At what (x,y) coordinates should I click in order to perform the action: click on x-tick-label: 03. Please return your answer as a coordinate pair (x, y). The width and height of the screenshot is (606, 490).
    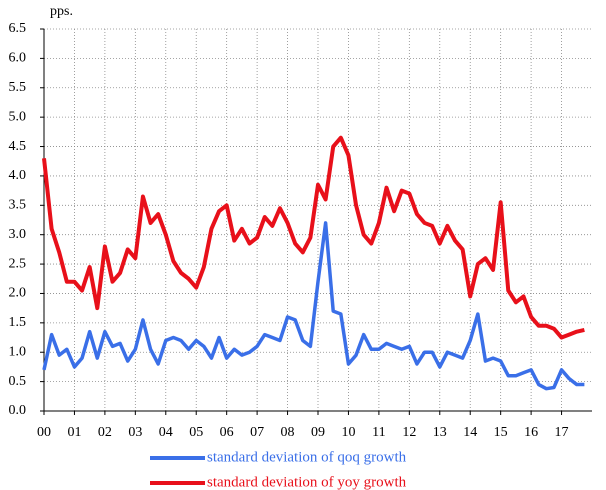
    Looking at the image, I should click on (135, 432).